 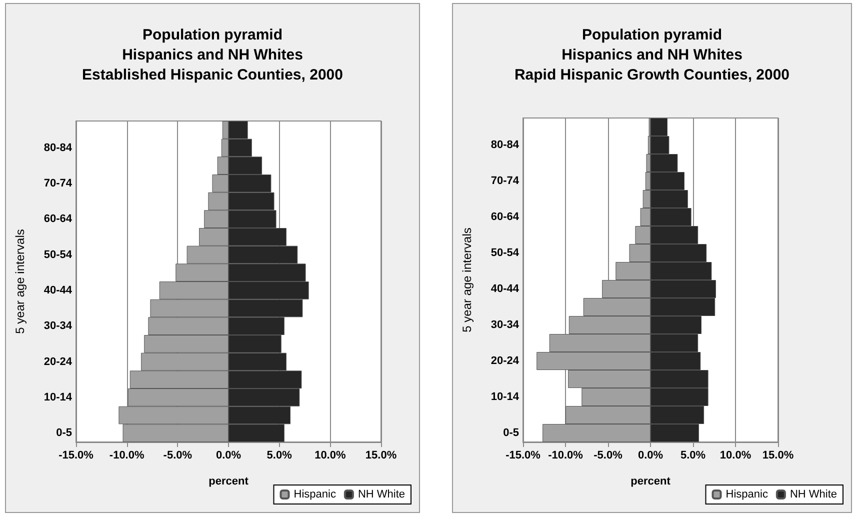 I want to click on chart-title: Population pyramid Hispanics and NH Whites Established Hispanic Counties, 2000, so click(x=212, y=55).